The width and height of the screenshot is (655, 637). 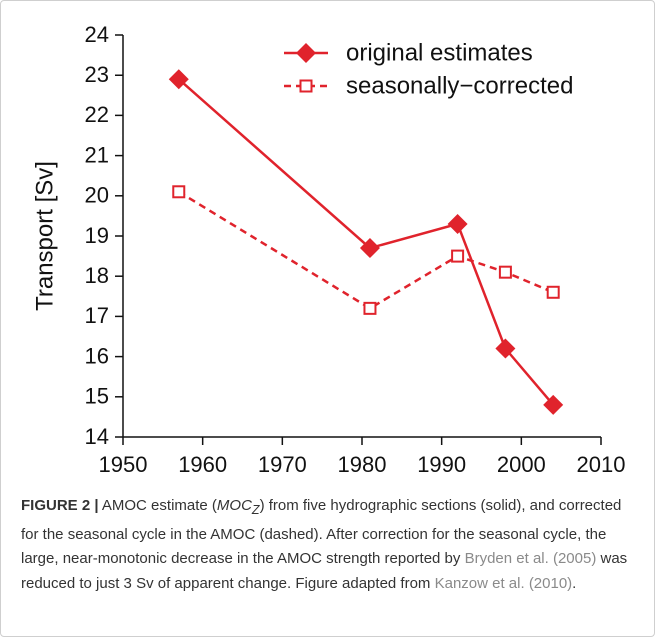 What do you see at coordinates (97, 396) in the screenshot?
I see `y-tick-label: 15` at bounding box center [97, 396].